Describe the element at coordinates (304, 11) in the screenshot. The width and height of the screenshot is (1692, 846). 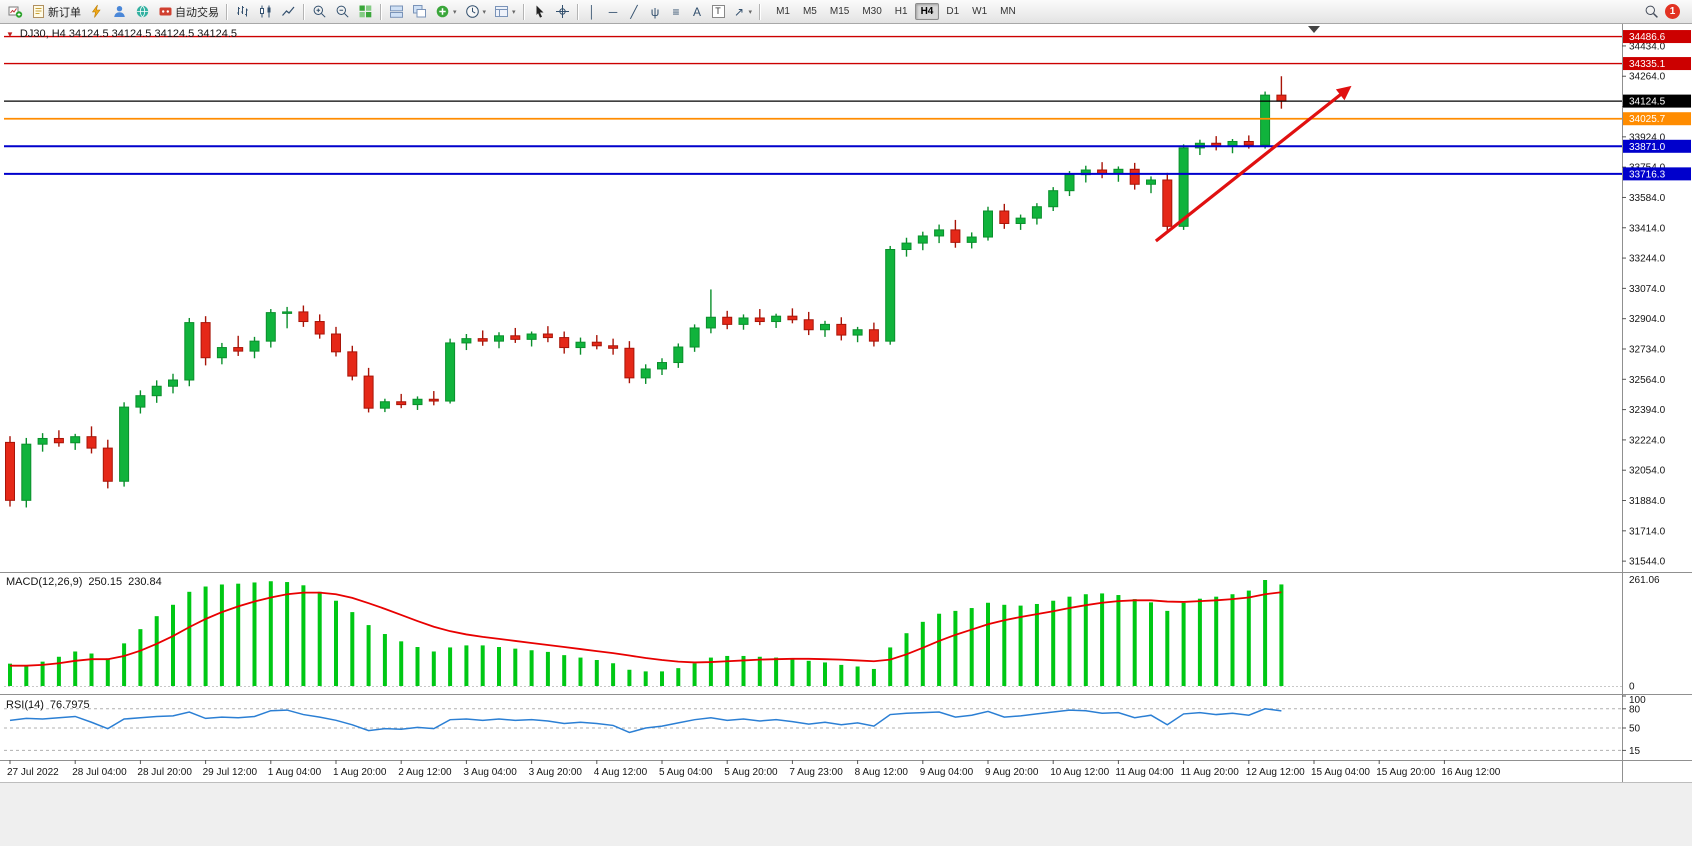
I see `toolbar-separator` at that location.